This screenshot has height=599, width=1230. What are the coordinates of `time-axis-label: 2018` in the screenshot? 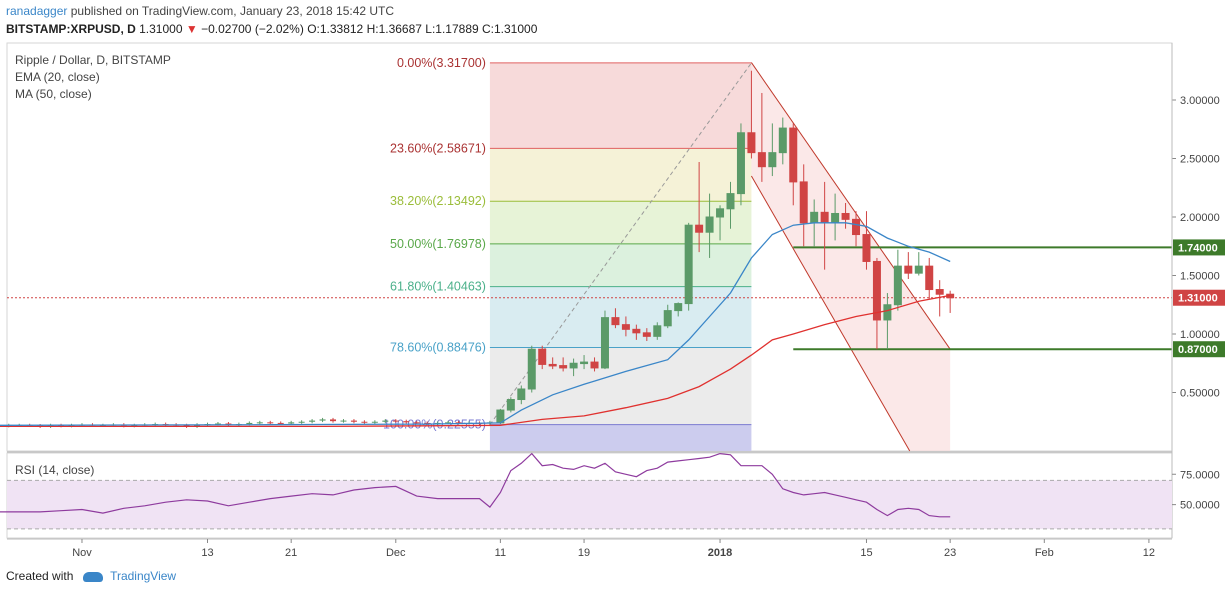 It's located at (720, 553).